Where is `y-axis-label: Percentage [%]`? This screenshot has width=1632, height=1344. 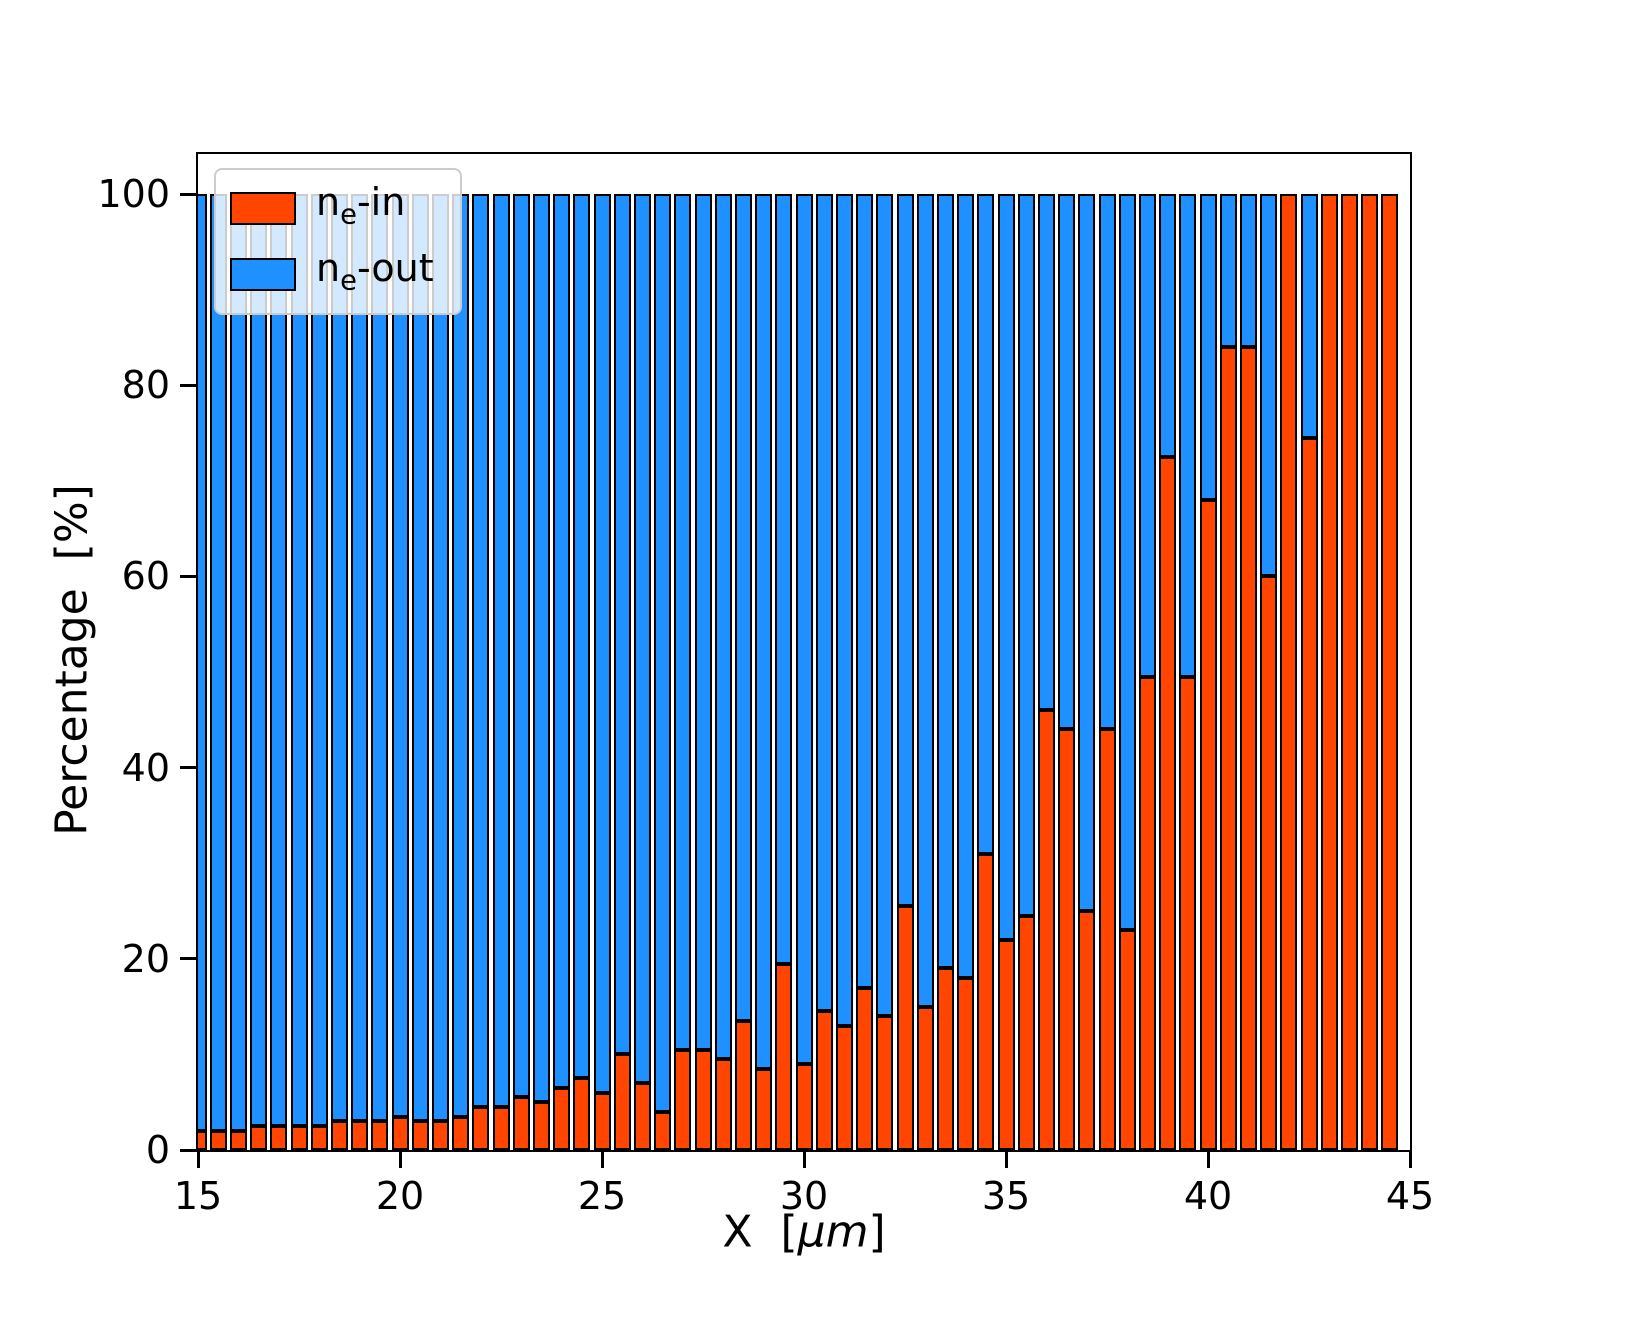 y-axis-label: Percentage [%] is located at coordinates (72, 660).